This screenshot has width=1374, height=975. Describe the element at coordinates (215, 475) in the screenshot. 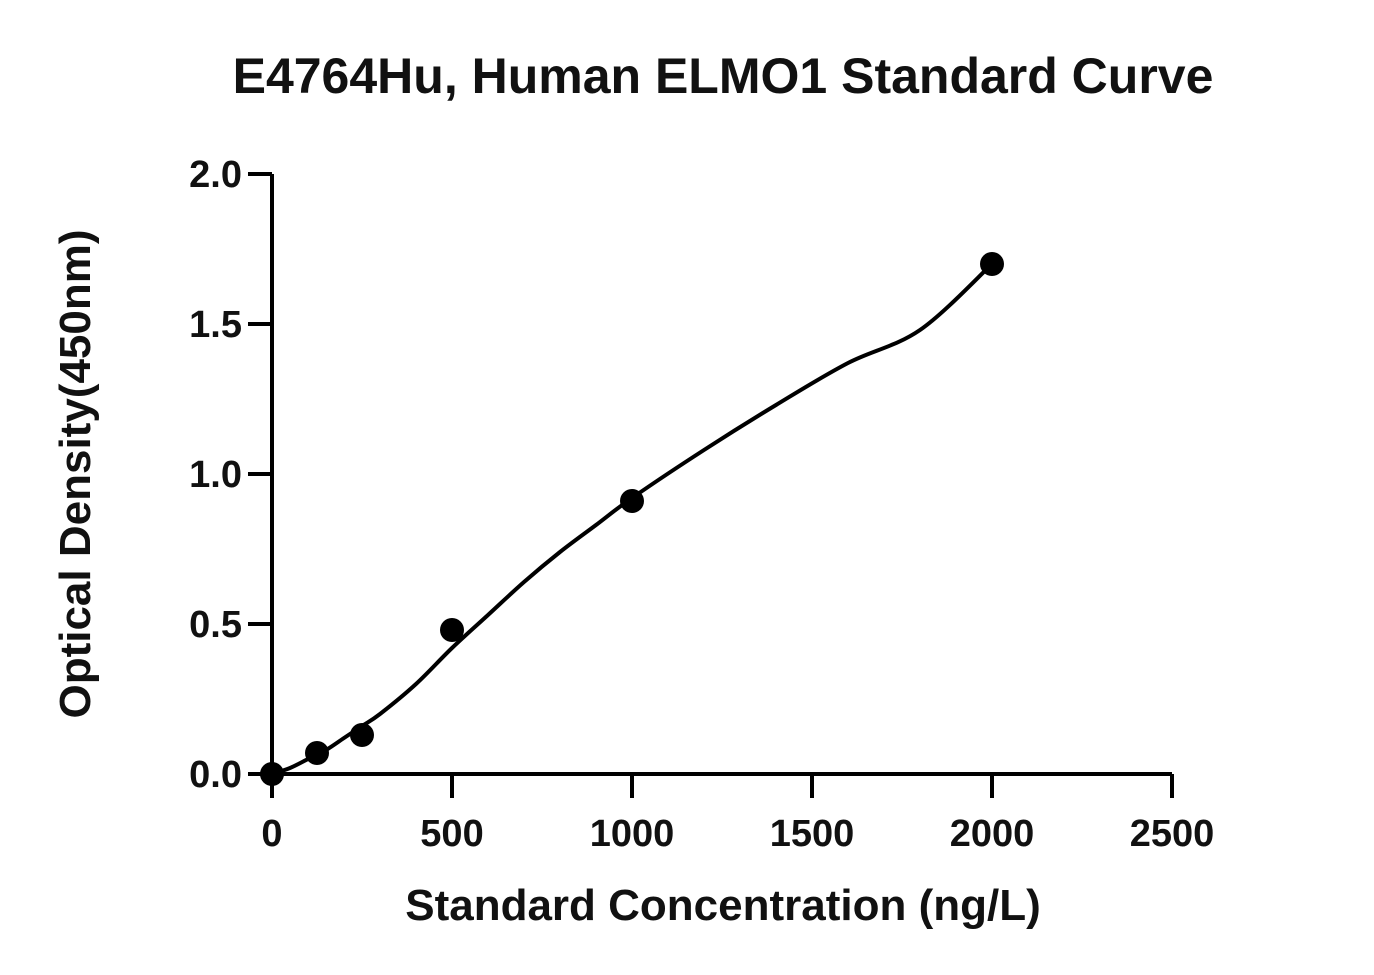

I see `y-tick-label: 1.0` at that location.